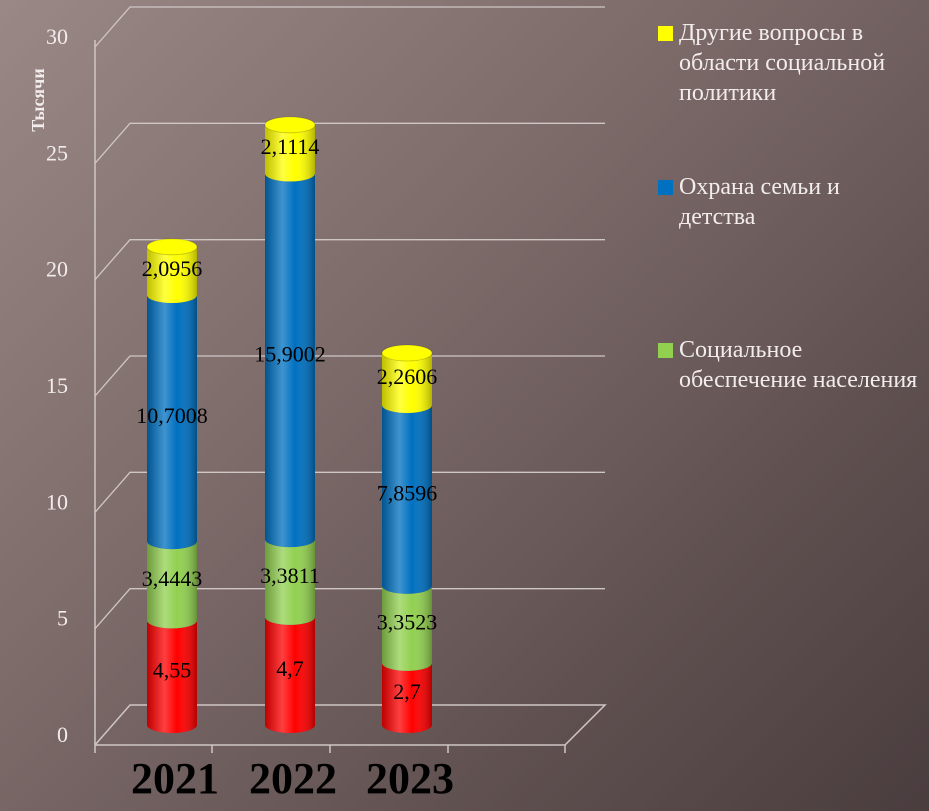  What do you see at coordinates (62, 618) in the screenshot?
I see `y-tick-label: 5` at bounding box center [62, 618].